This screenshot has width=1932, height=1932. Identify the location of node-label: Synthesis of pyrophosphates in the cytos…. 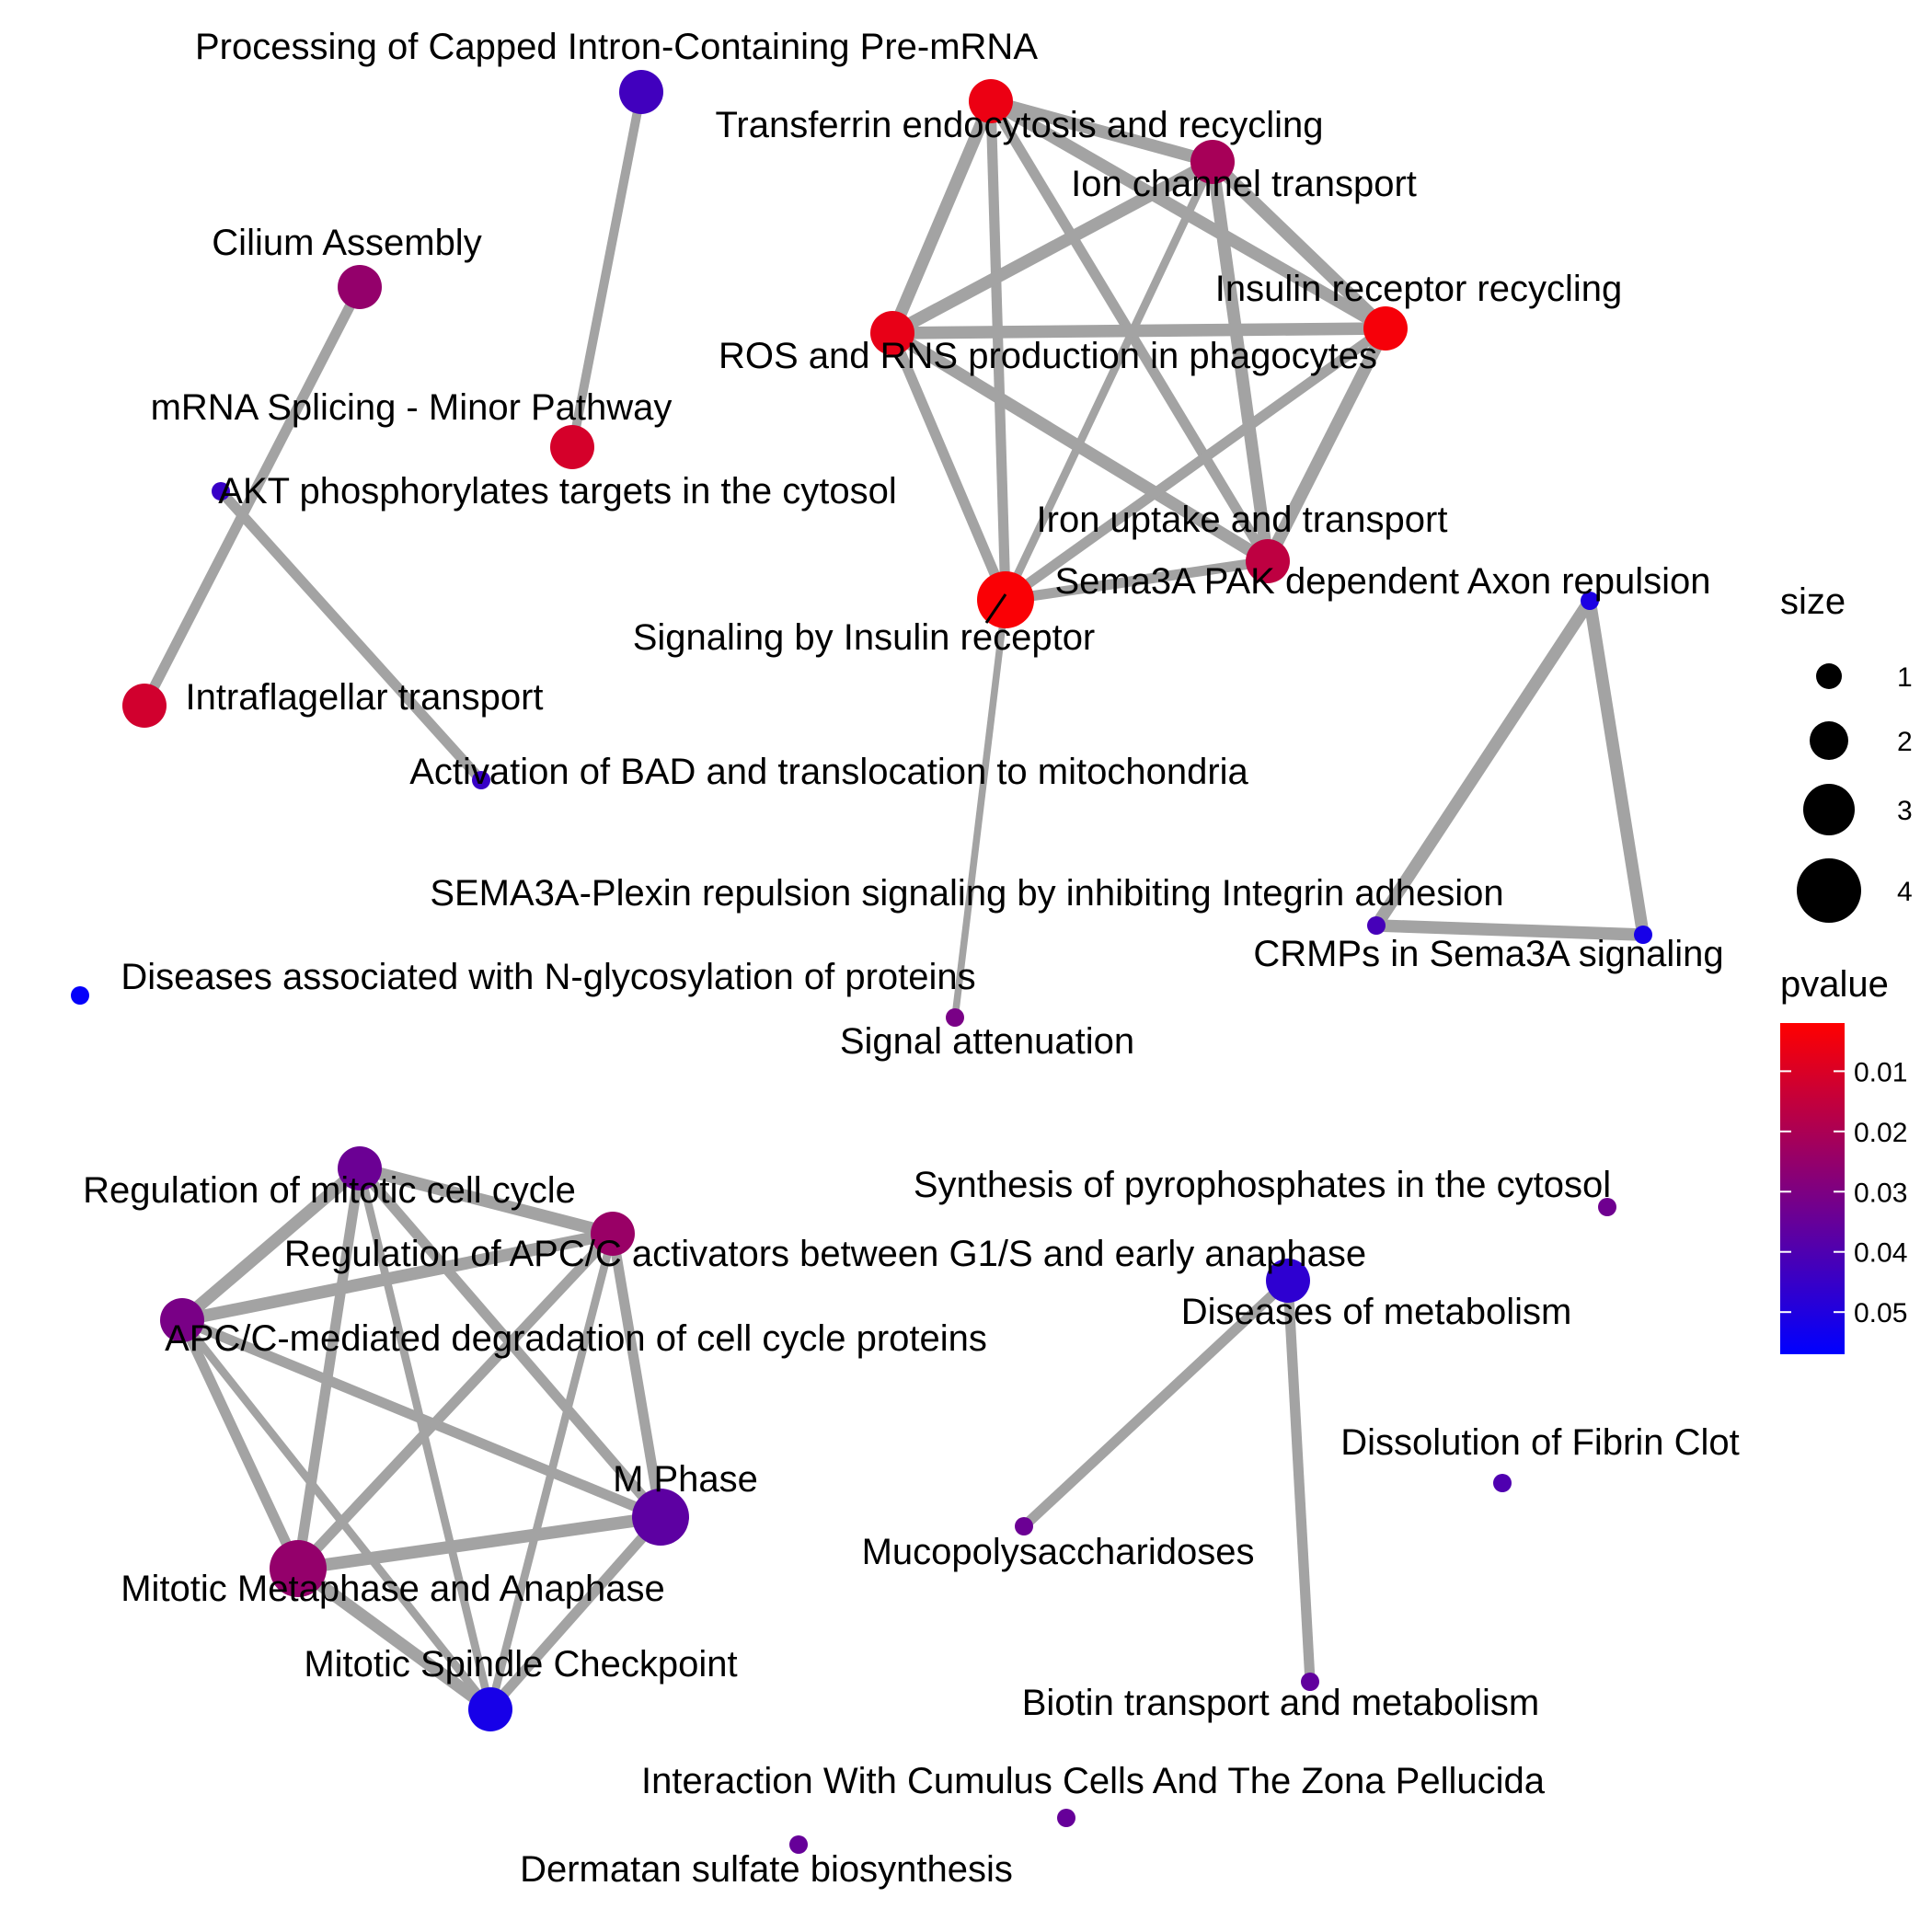
(1262, 1185).